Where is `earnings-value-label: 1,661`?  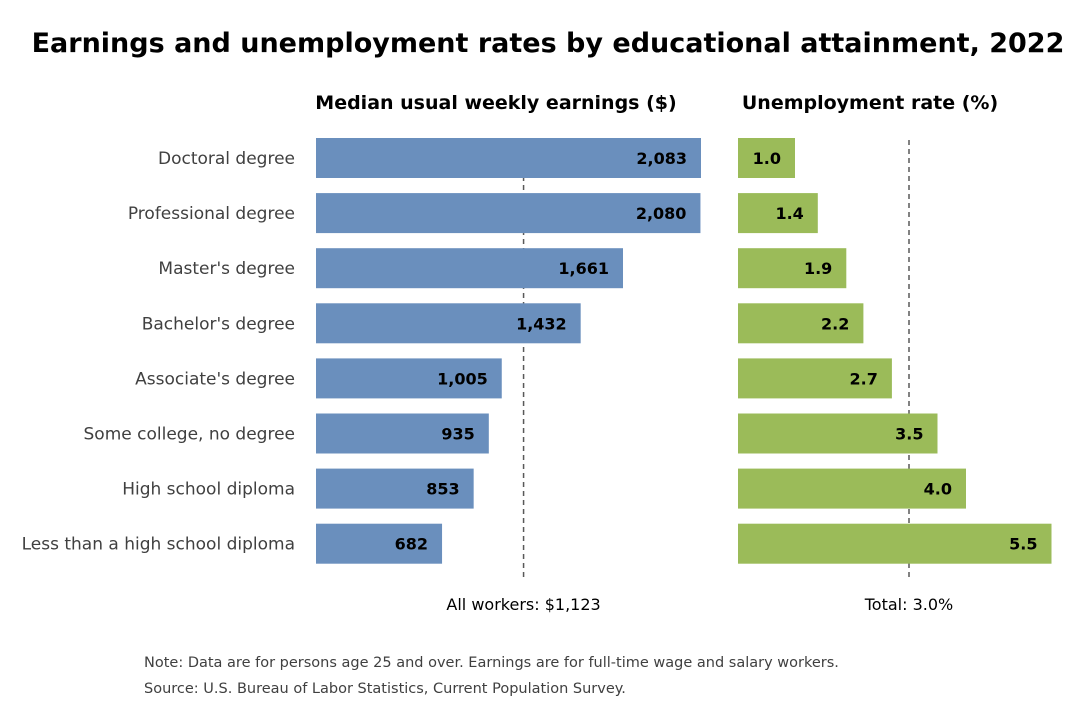
earnings-value-label: 1,661 is located at coordinates (583, 268).